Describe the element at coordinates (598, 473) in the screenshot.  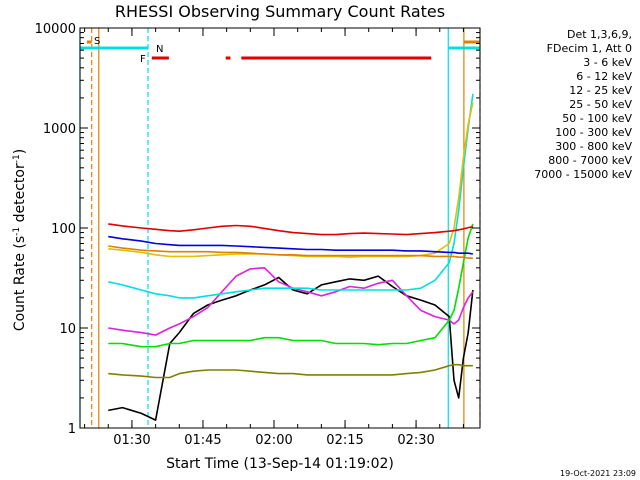
I see `timestamp: 19-Oct-2021 23:09` at that location.